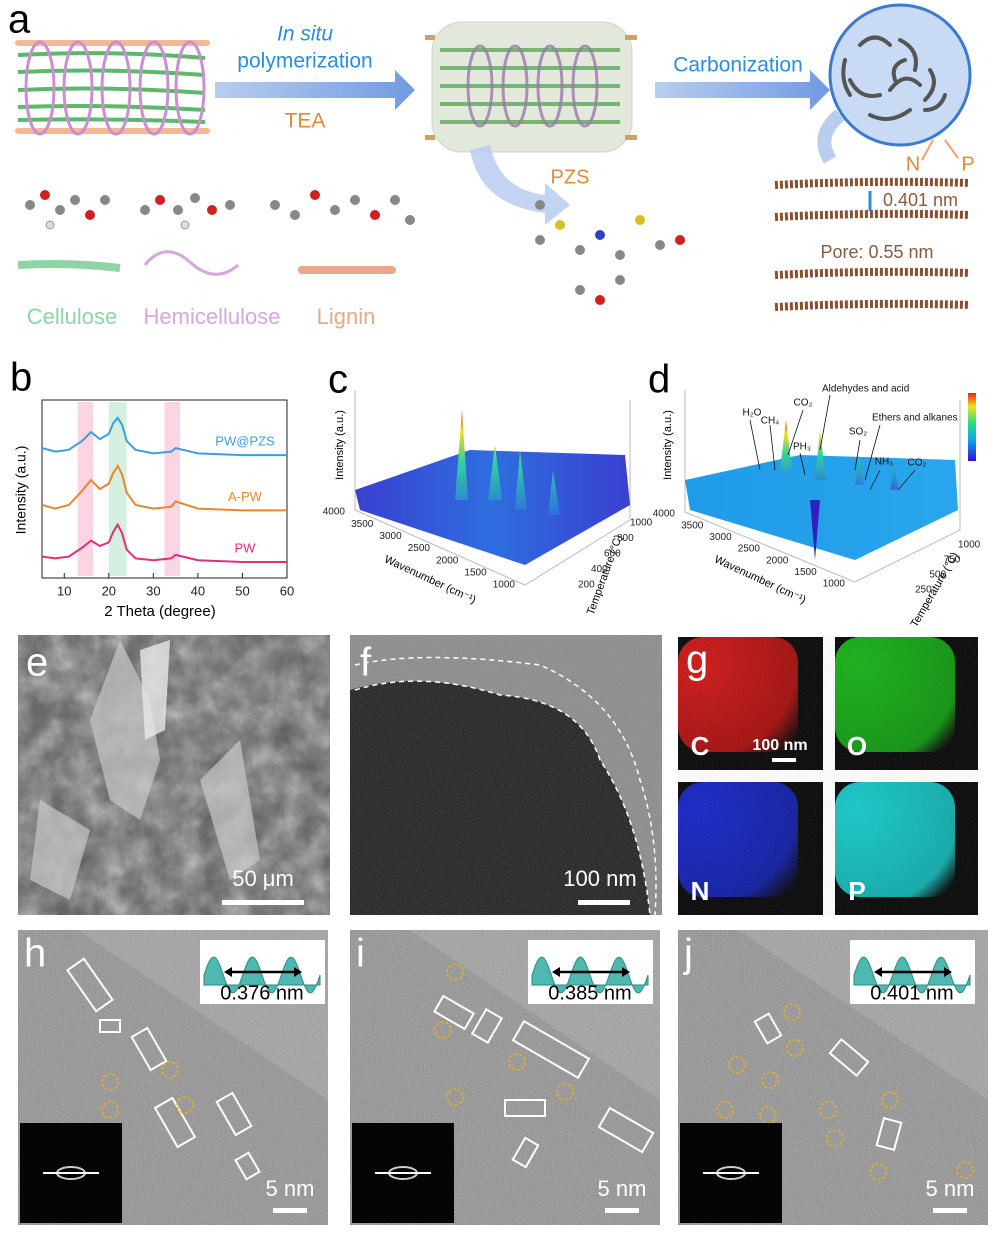 This screenshot has width=999, height=1237. What do you see at coordinates (857, 746) in the screenshot?
I see `element-label: O` at bounding box center [857, 746].